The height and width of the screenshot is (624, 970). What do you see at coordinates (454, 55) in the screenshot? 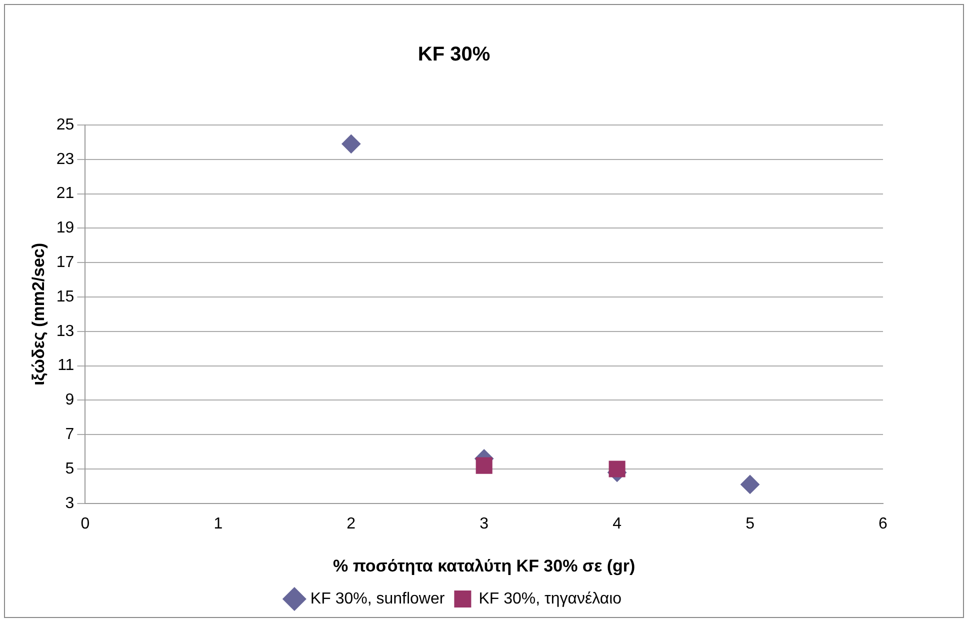
I see `chart-title: KF 30%` at bounding box center [454, 55].